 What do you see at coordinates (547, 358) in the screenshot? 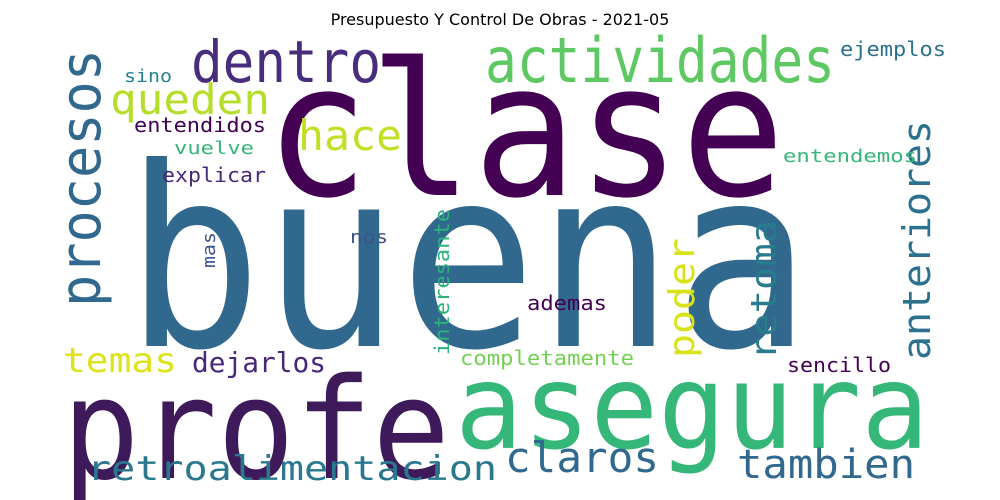
I see `word-completamente: completamente` at bounding box center [547, 358].